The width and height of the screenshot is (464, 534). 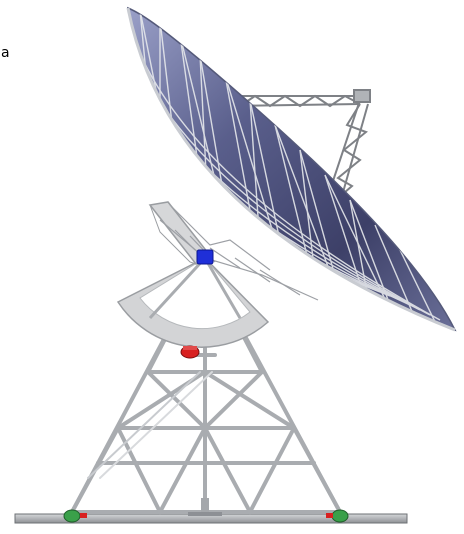 I want to click on dish-backing-structure, so click(x=239, y=252).